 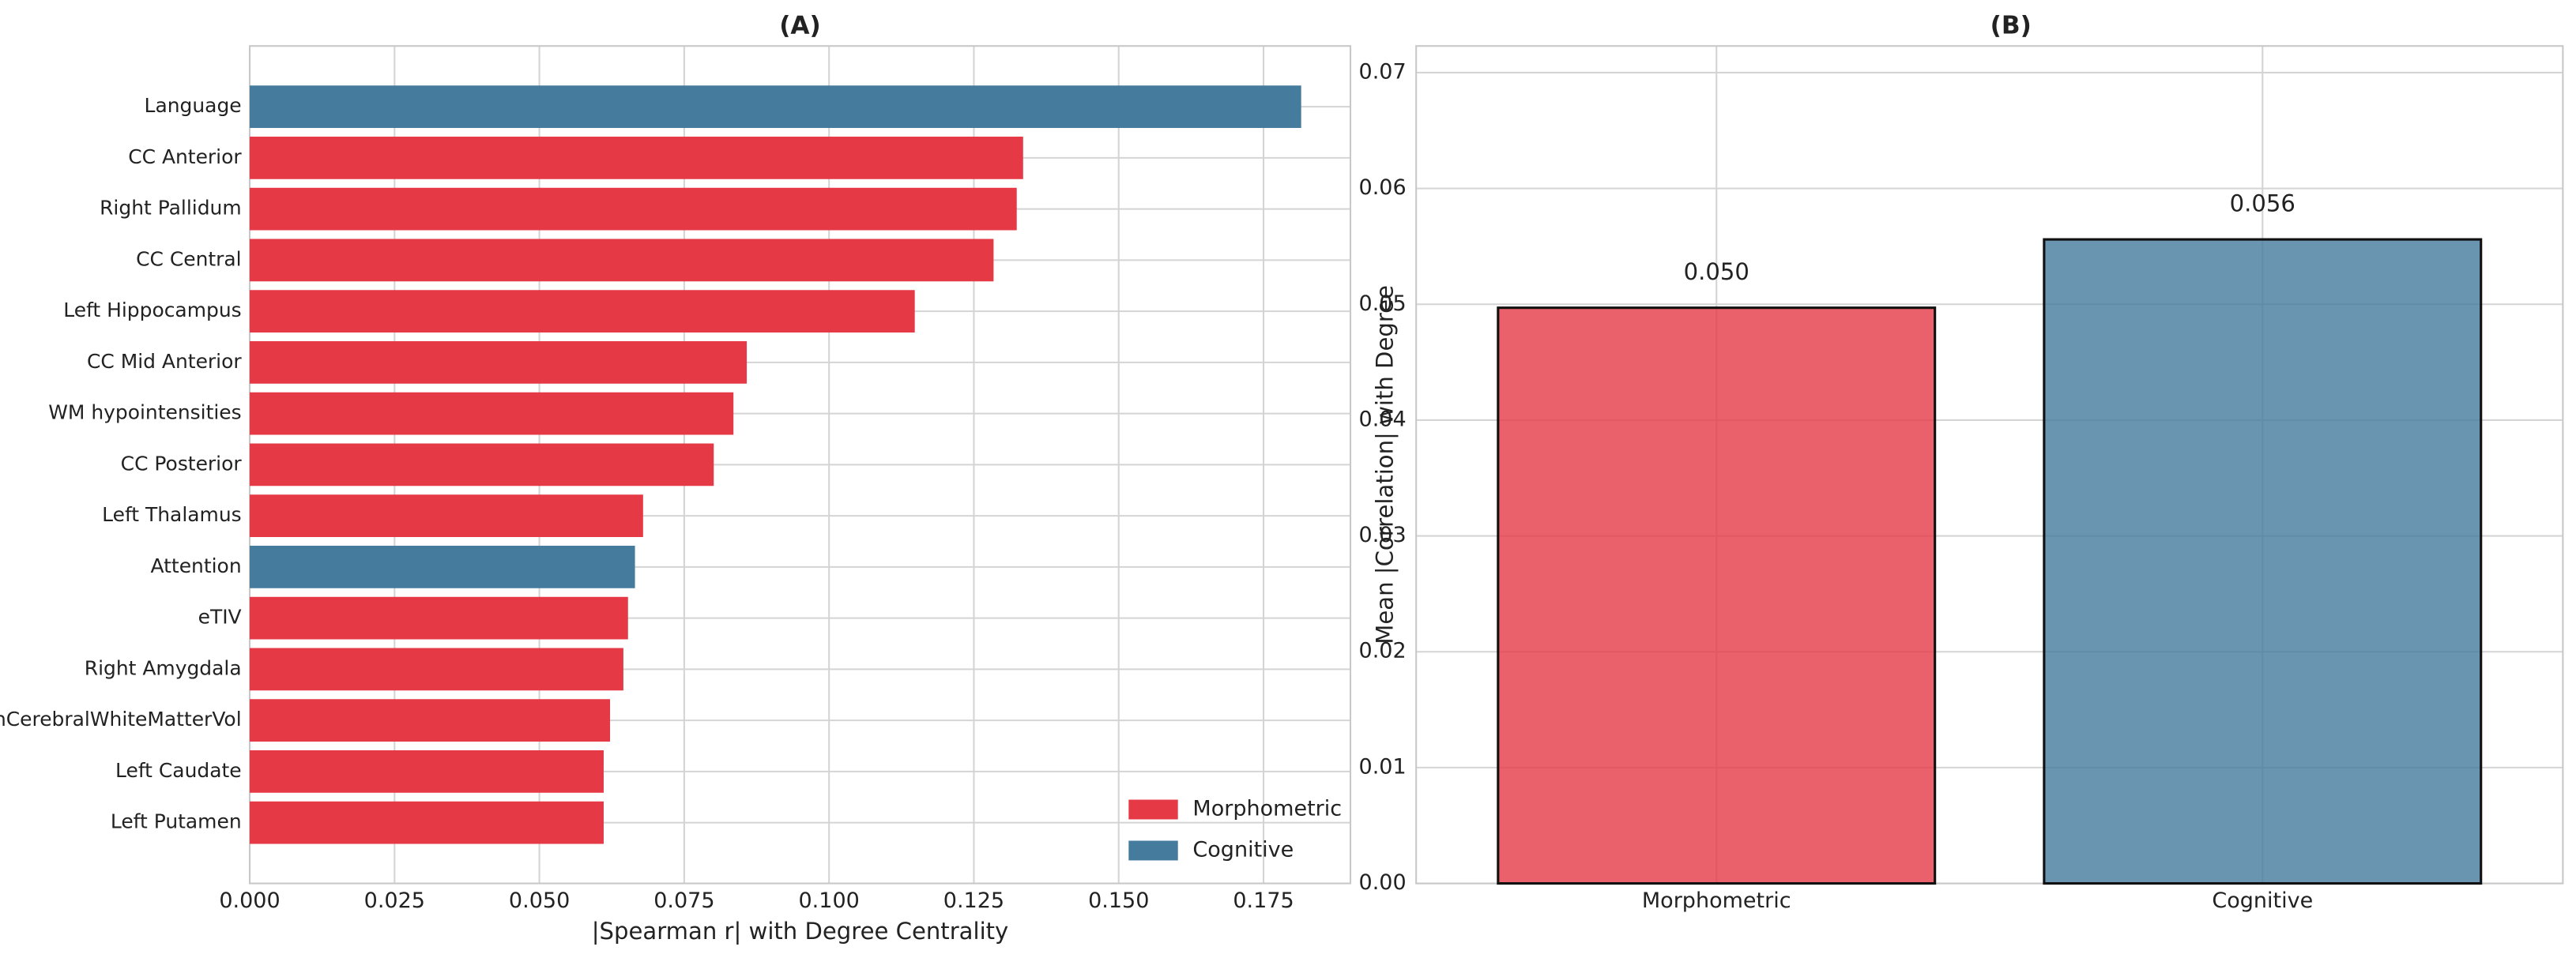 I want to click on x-tick-label: 0.075, so click(x=683, y=900).